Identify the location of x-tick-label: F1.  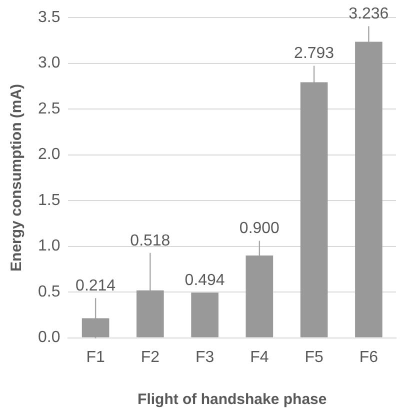
(95, 357).